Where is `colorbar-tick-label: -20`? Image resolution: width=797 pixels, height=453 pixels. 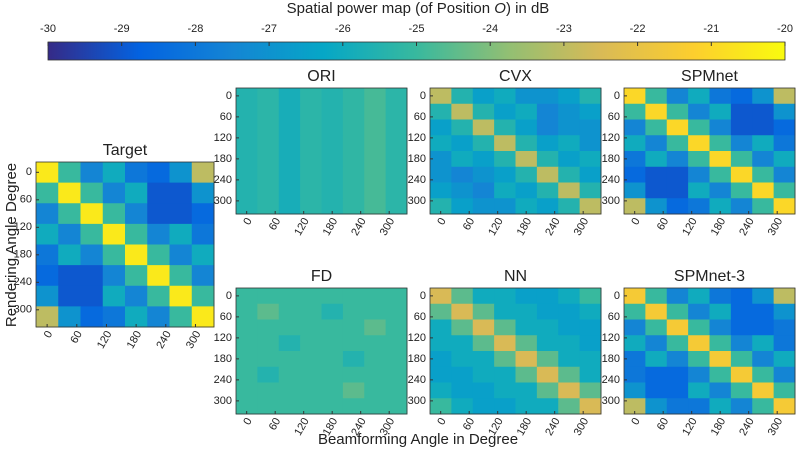 colorbar-tick-label: -20 is located at coordinates (785, 29).